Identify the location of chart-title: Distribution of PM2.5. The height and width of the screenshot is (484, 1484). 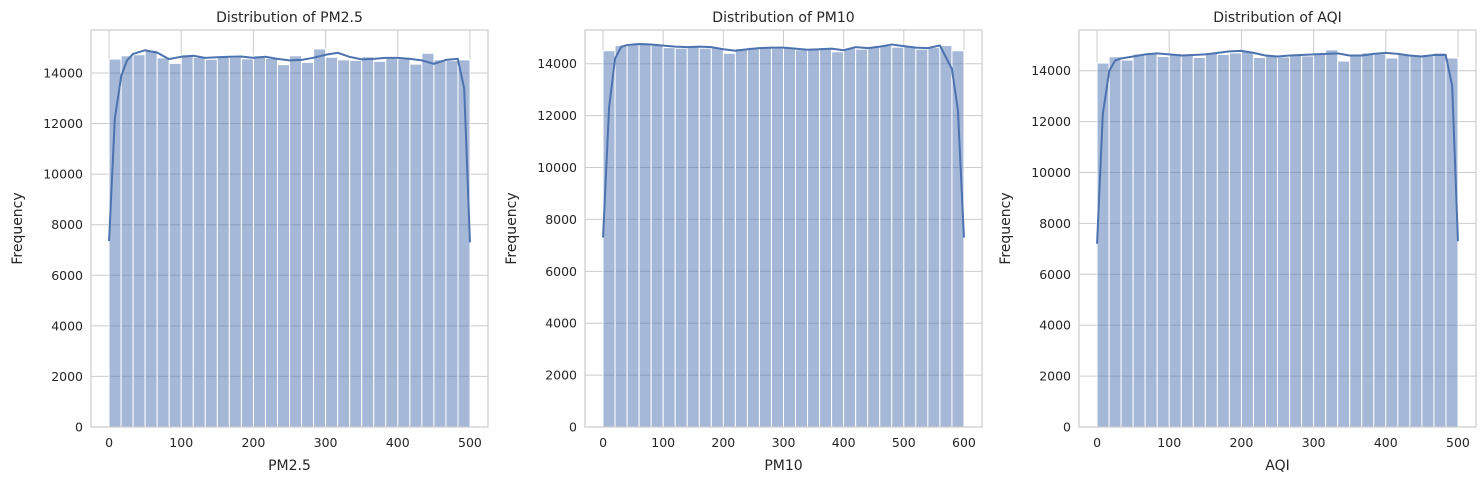
(289, 18).